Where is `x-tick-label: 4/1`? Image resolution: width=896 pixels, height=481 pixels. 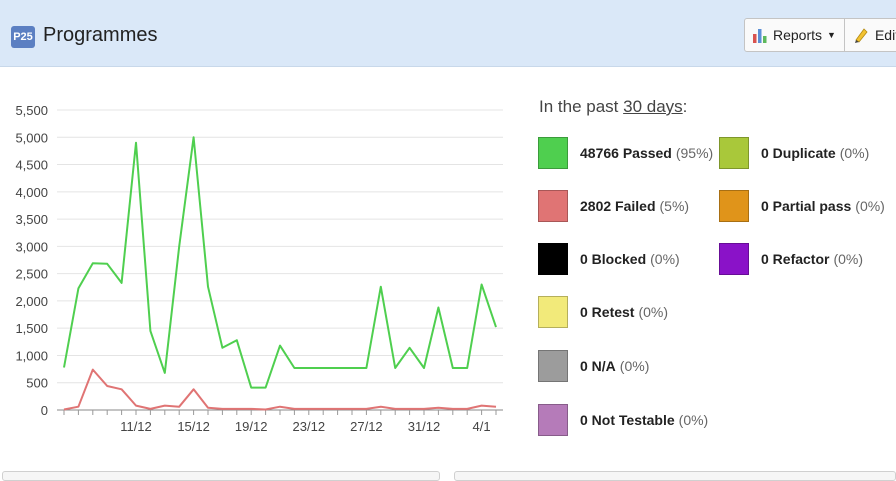 x-tick-label: 4/1 is located at coordinates (482, 426).